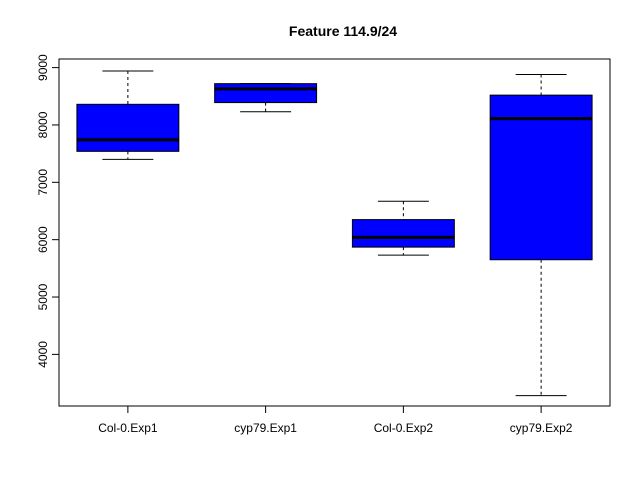 Image resolution: width=640 pixels, height=480 pixels. Describe the element at coordinates (343, 31) in the screenshot. I see `chart-title: Feature 114.9/24` at that location.